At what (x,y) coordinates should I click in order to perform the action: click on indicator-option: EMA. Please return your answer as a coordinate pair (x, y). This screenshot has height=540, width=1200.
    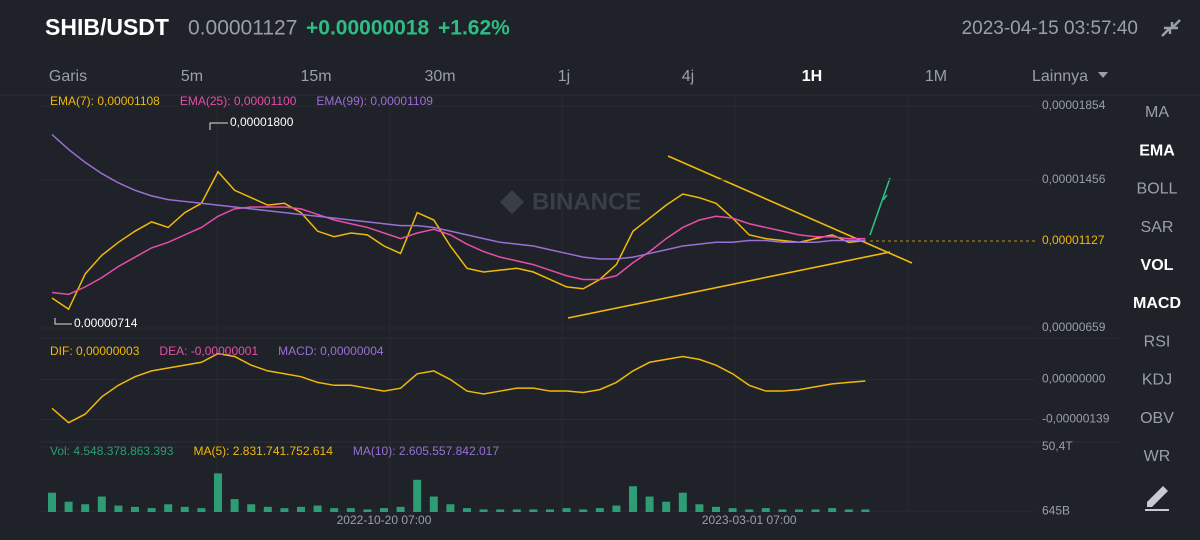
    Looking at the image, I should click on (1157, 150).